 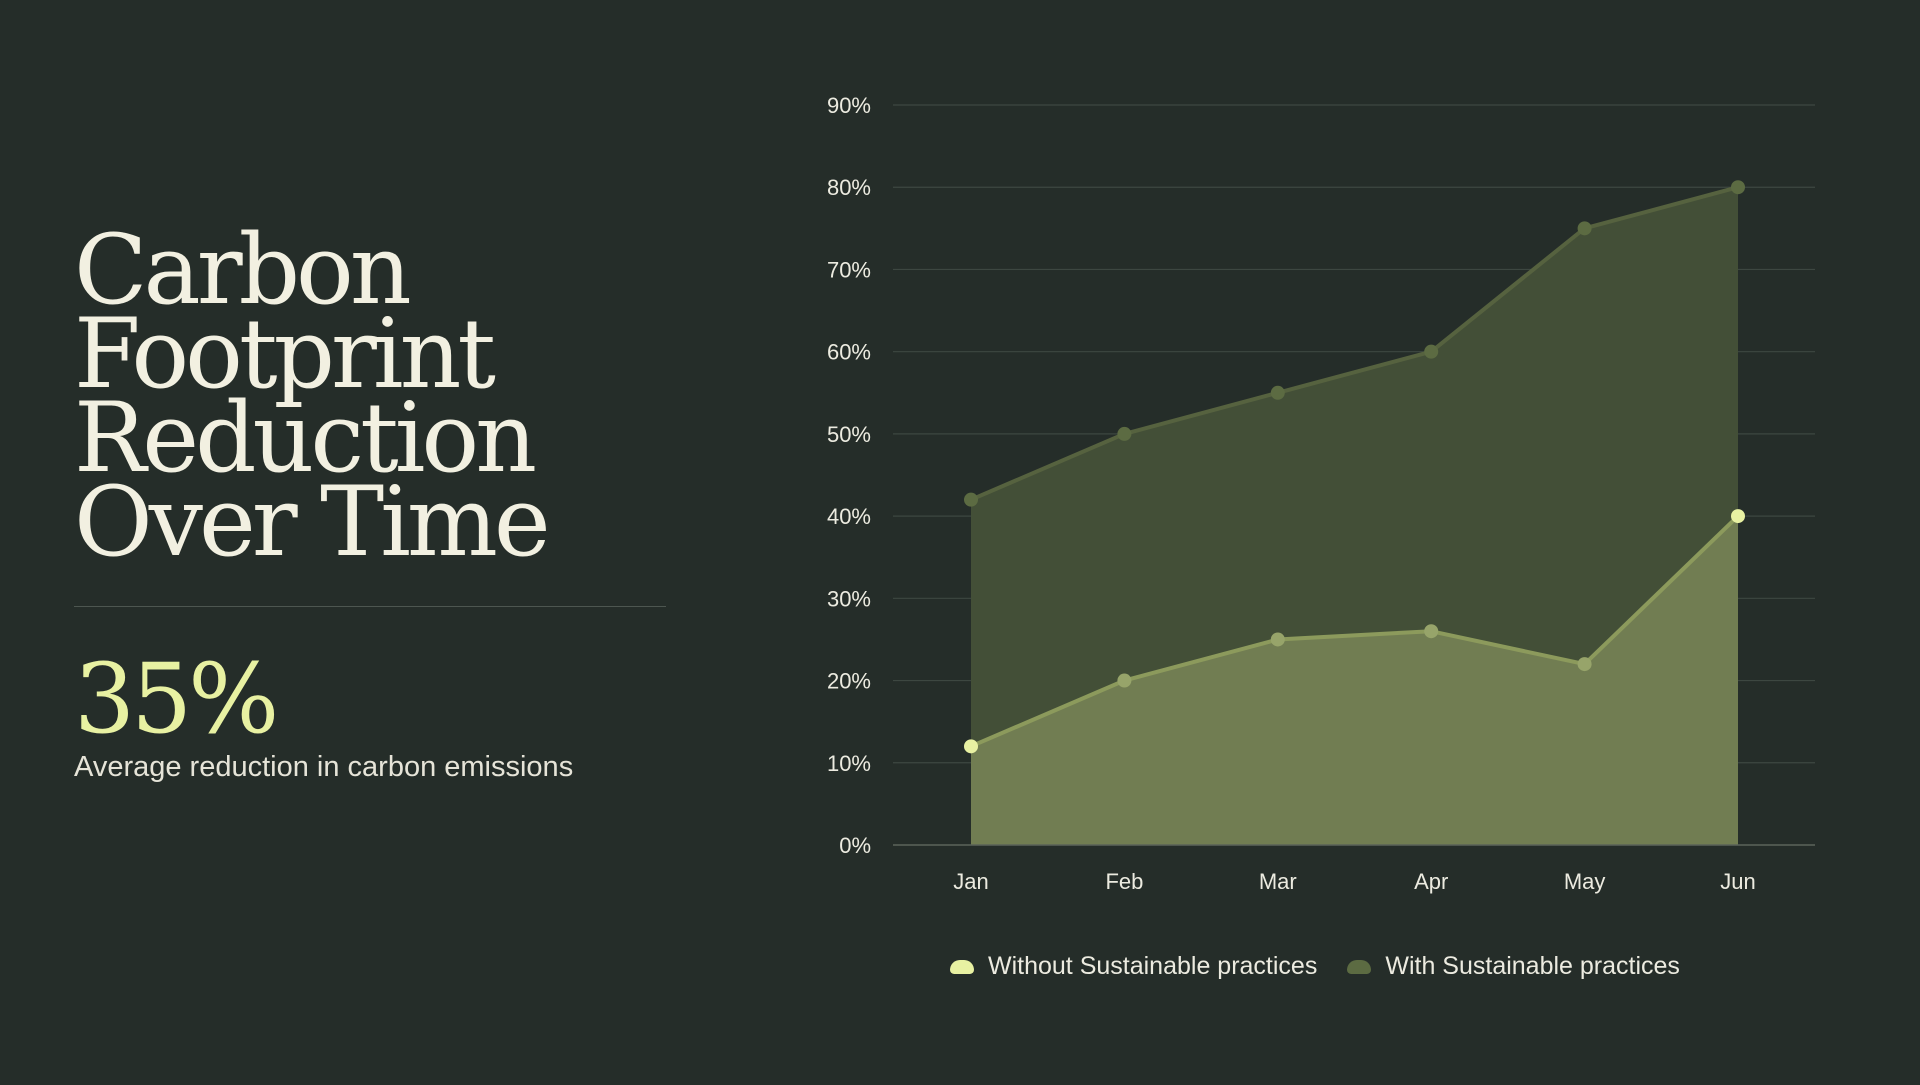 I want to click on line-with-sustainable, so click(x=1354, y=343).